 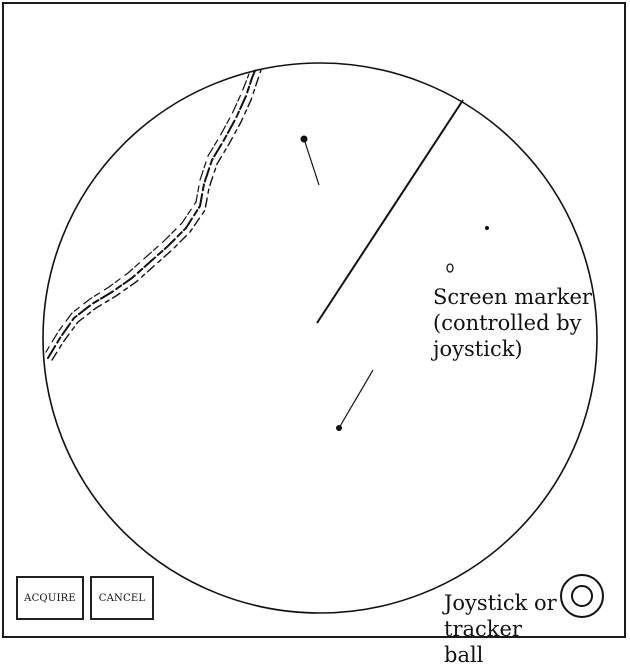 I want to click on screen-marker, so click(x=450, y=268).